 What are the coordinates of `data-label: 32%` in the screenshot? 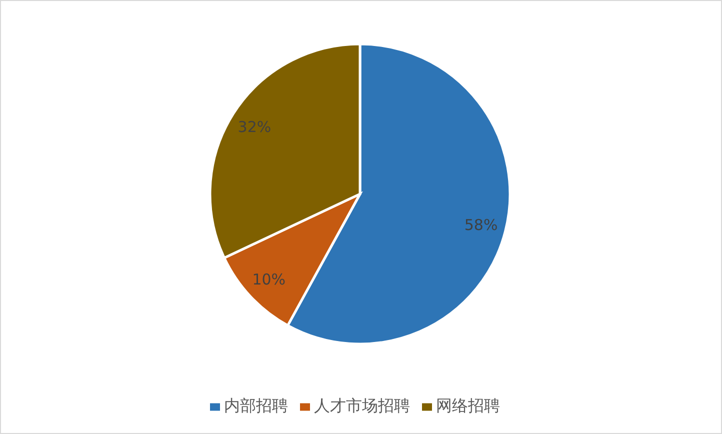 It's located at (255, 127).